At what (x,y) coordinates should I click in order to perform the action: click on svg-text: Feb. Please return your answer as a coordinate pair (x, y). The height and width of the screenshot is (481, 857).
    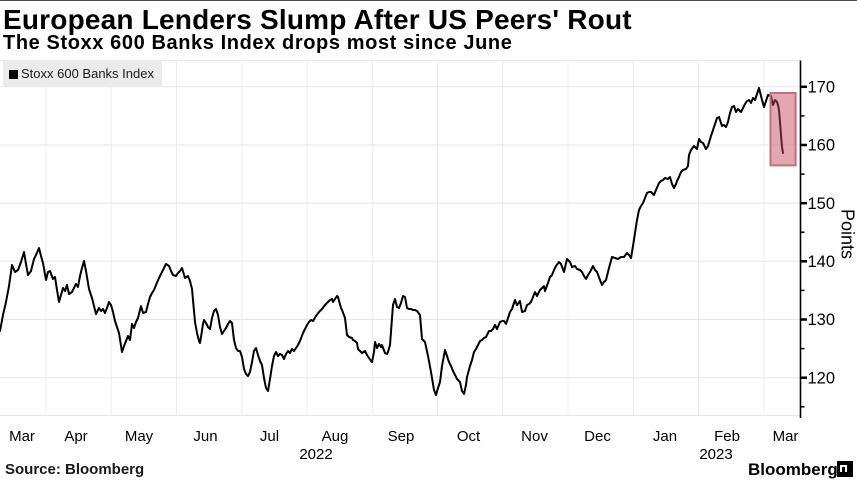
    Looking at the image, I should click on (727, 436).